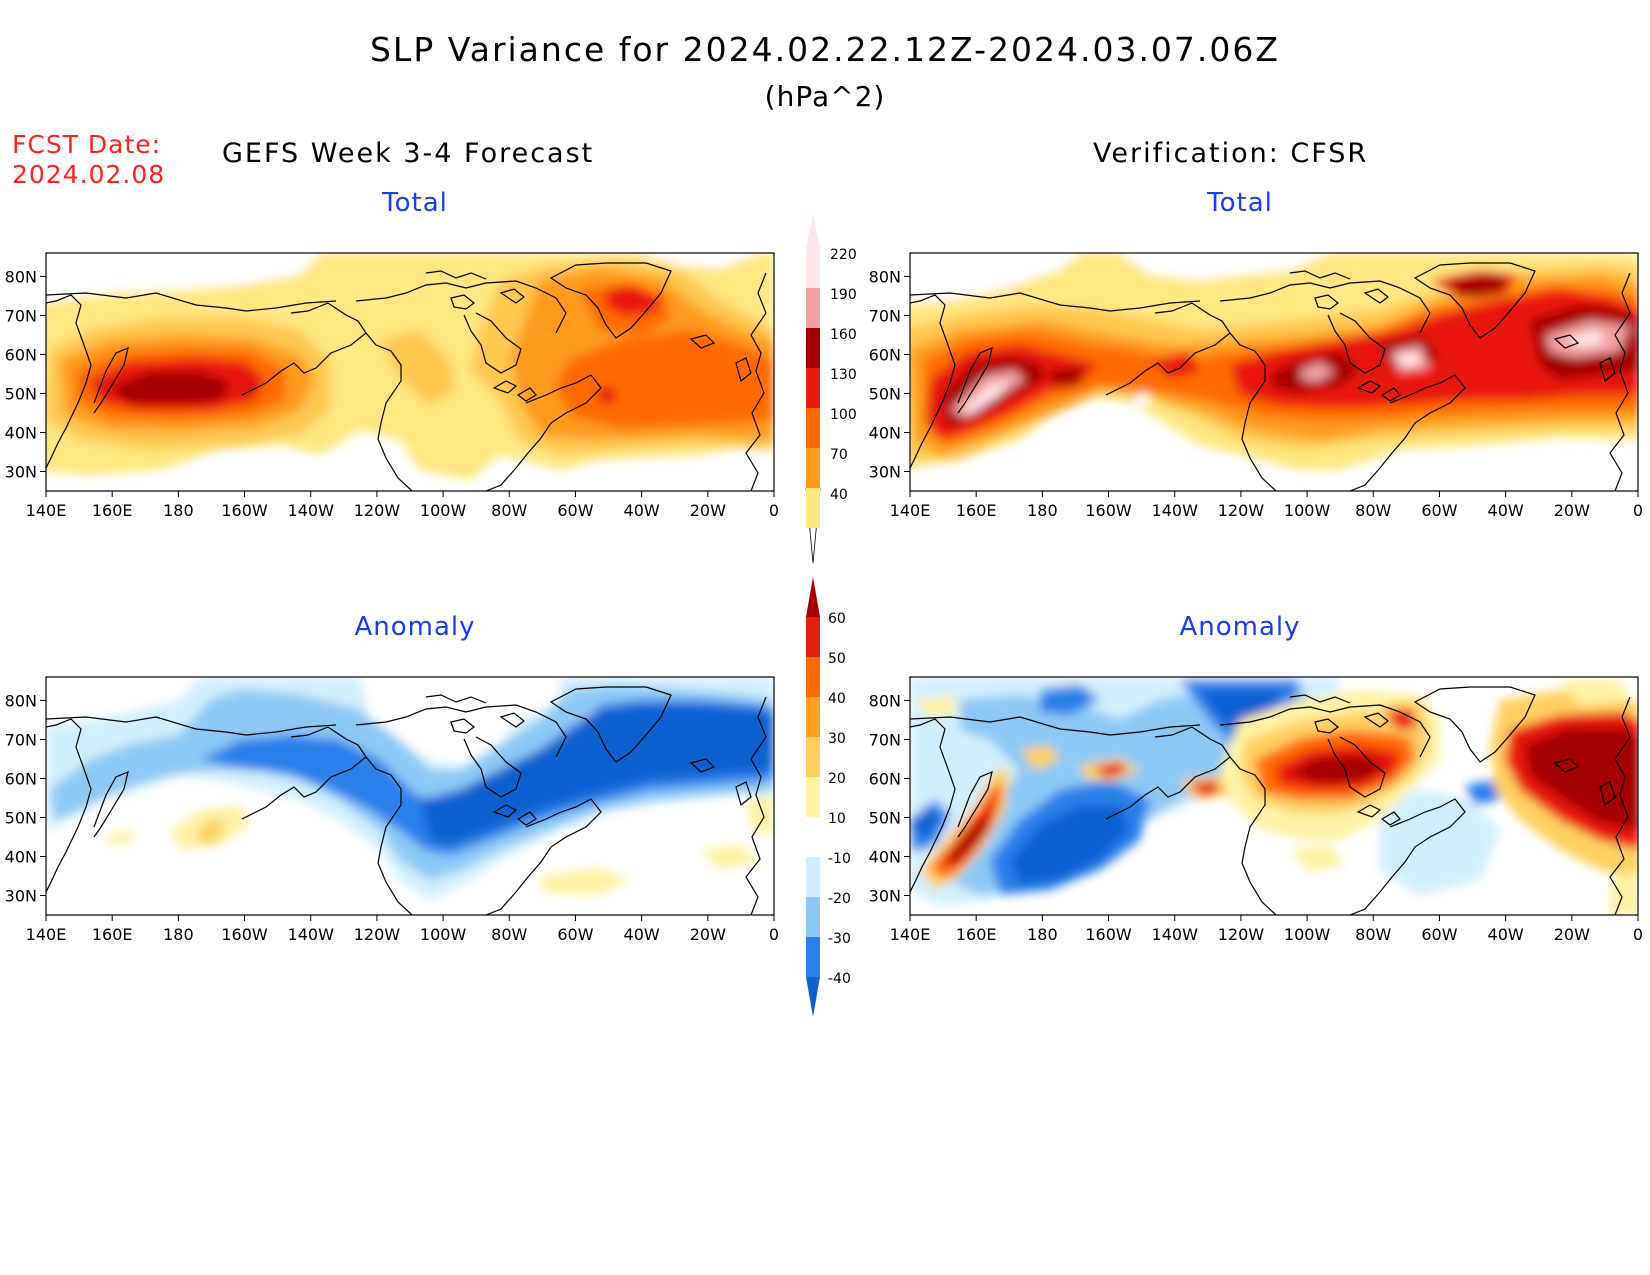 This screenshot has height=1275, width=1650. I want to click on colorbar-label: 160, so click(843, 335).